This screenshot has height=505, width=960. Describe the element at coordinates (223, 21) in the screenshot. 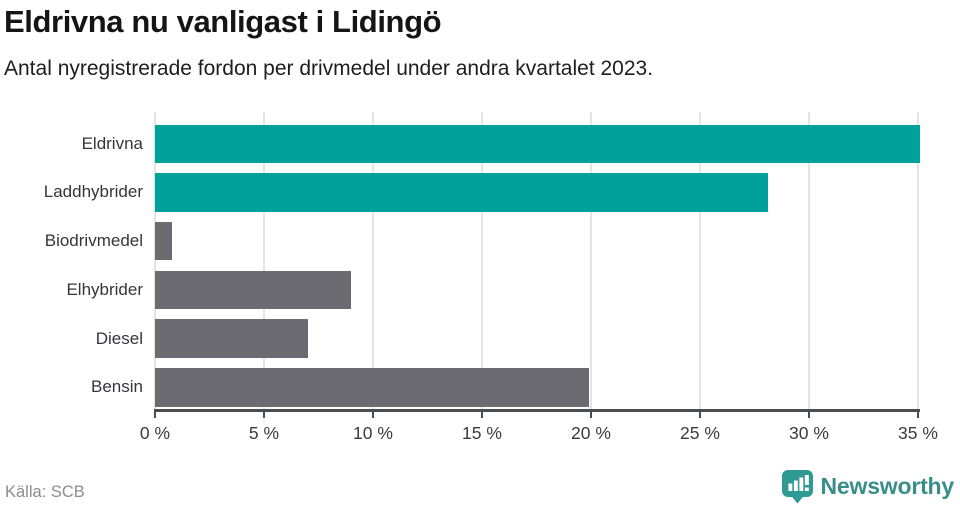

I see `chart-title: Eldrivna nu vanligast i Lidingö` at that location.